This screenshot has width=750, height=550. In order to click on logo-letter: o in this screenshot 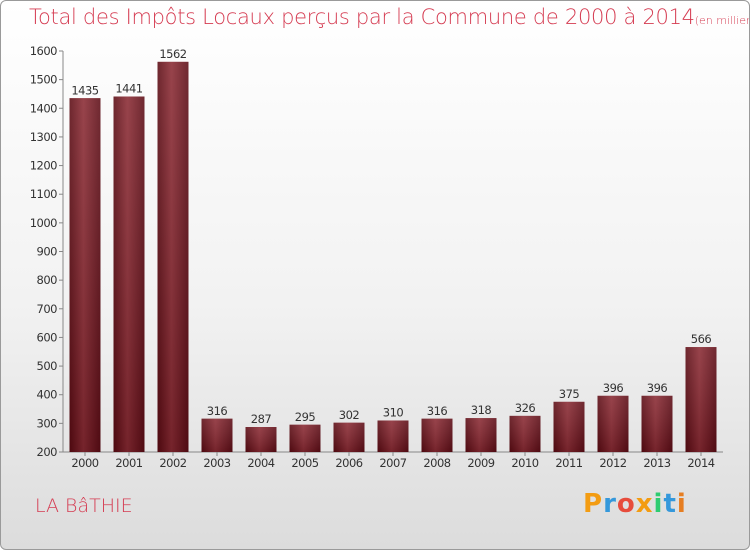, I will do `click(626, 504)`.